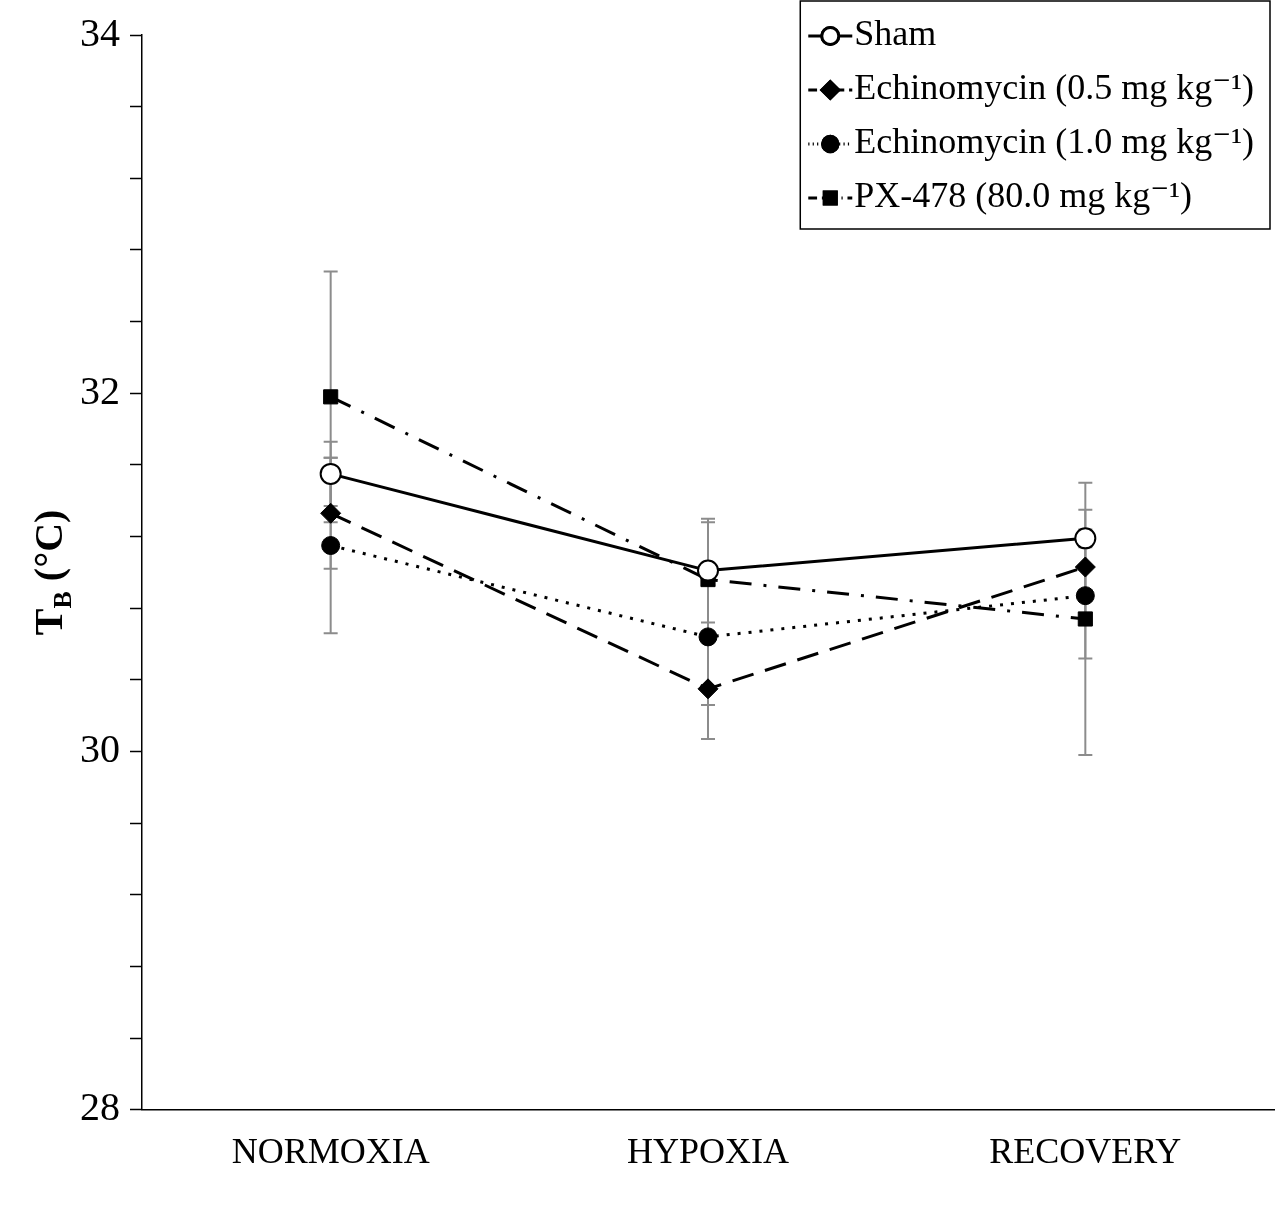 This screenshot has height=1209, width=1286. Describe the element at coordinates (1085, 1150) in the screenshot. I see `x-tick-label: RECOVERY` at that location.